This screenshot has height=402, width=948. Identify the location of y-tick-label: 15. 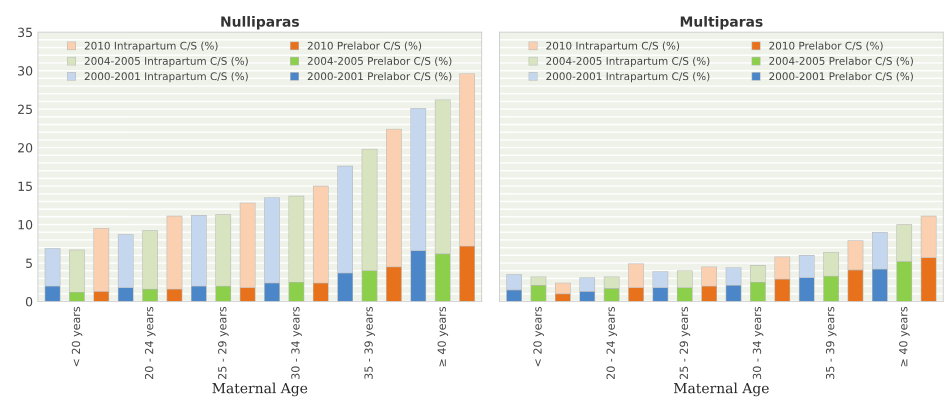
(25, 186).